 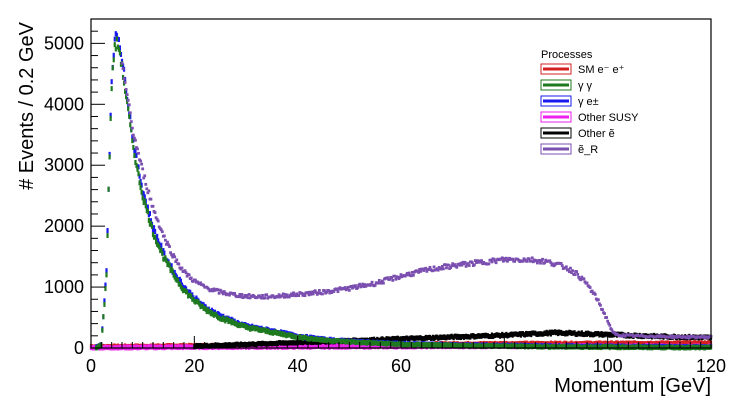 I want to click on legend-label: ẽ_R, so click(x=588, y=150).